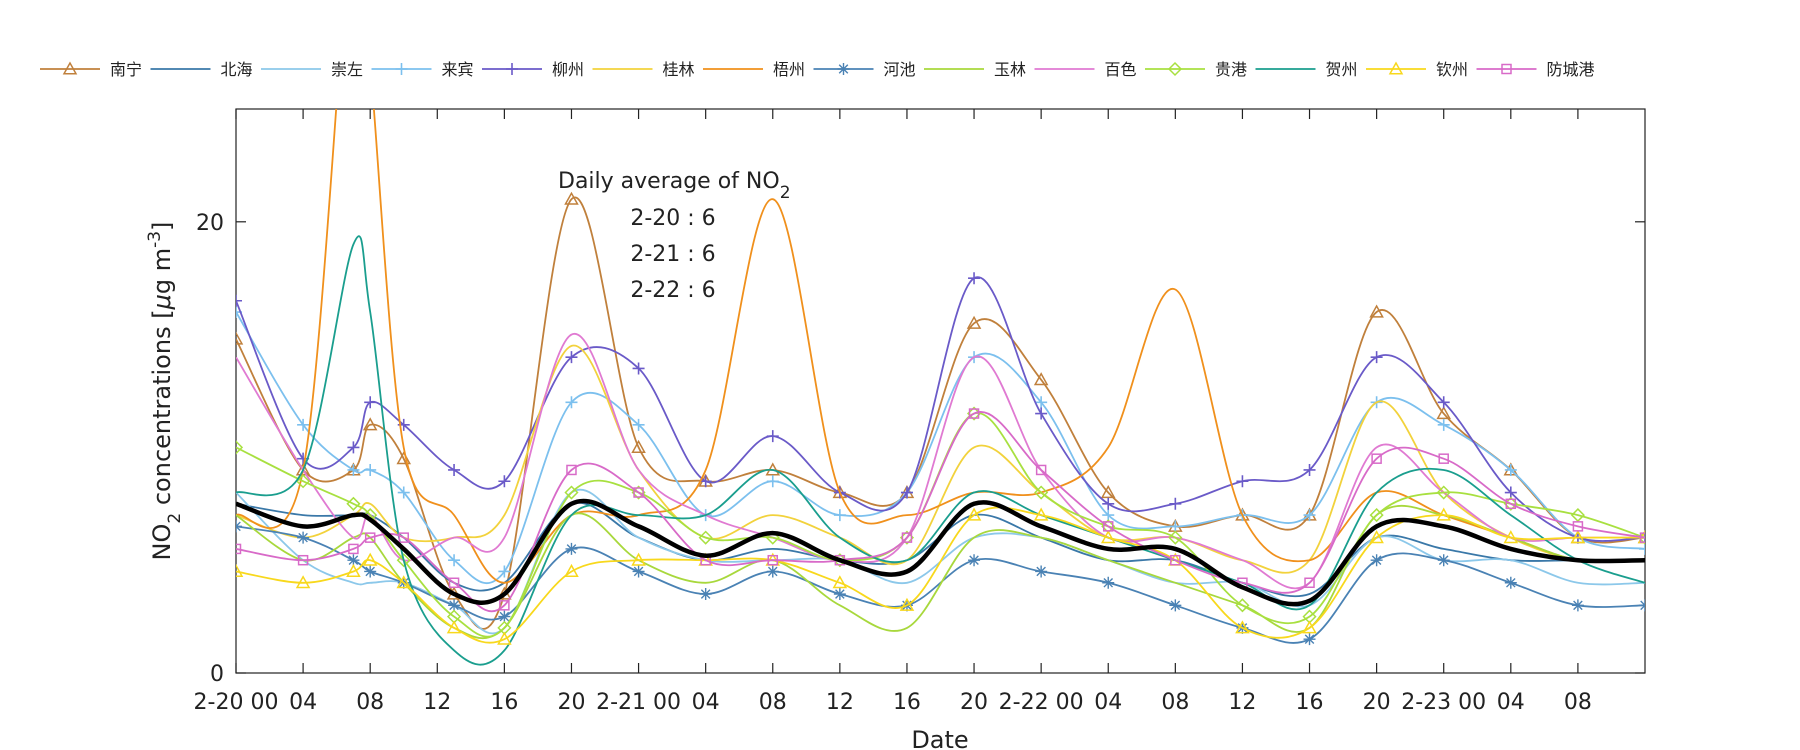  What do you see at coordinates (303, 702) in the screenshot?
I see `x-tick-label: 04` at bounding box center [303, 702].